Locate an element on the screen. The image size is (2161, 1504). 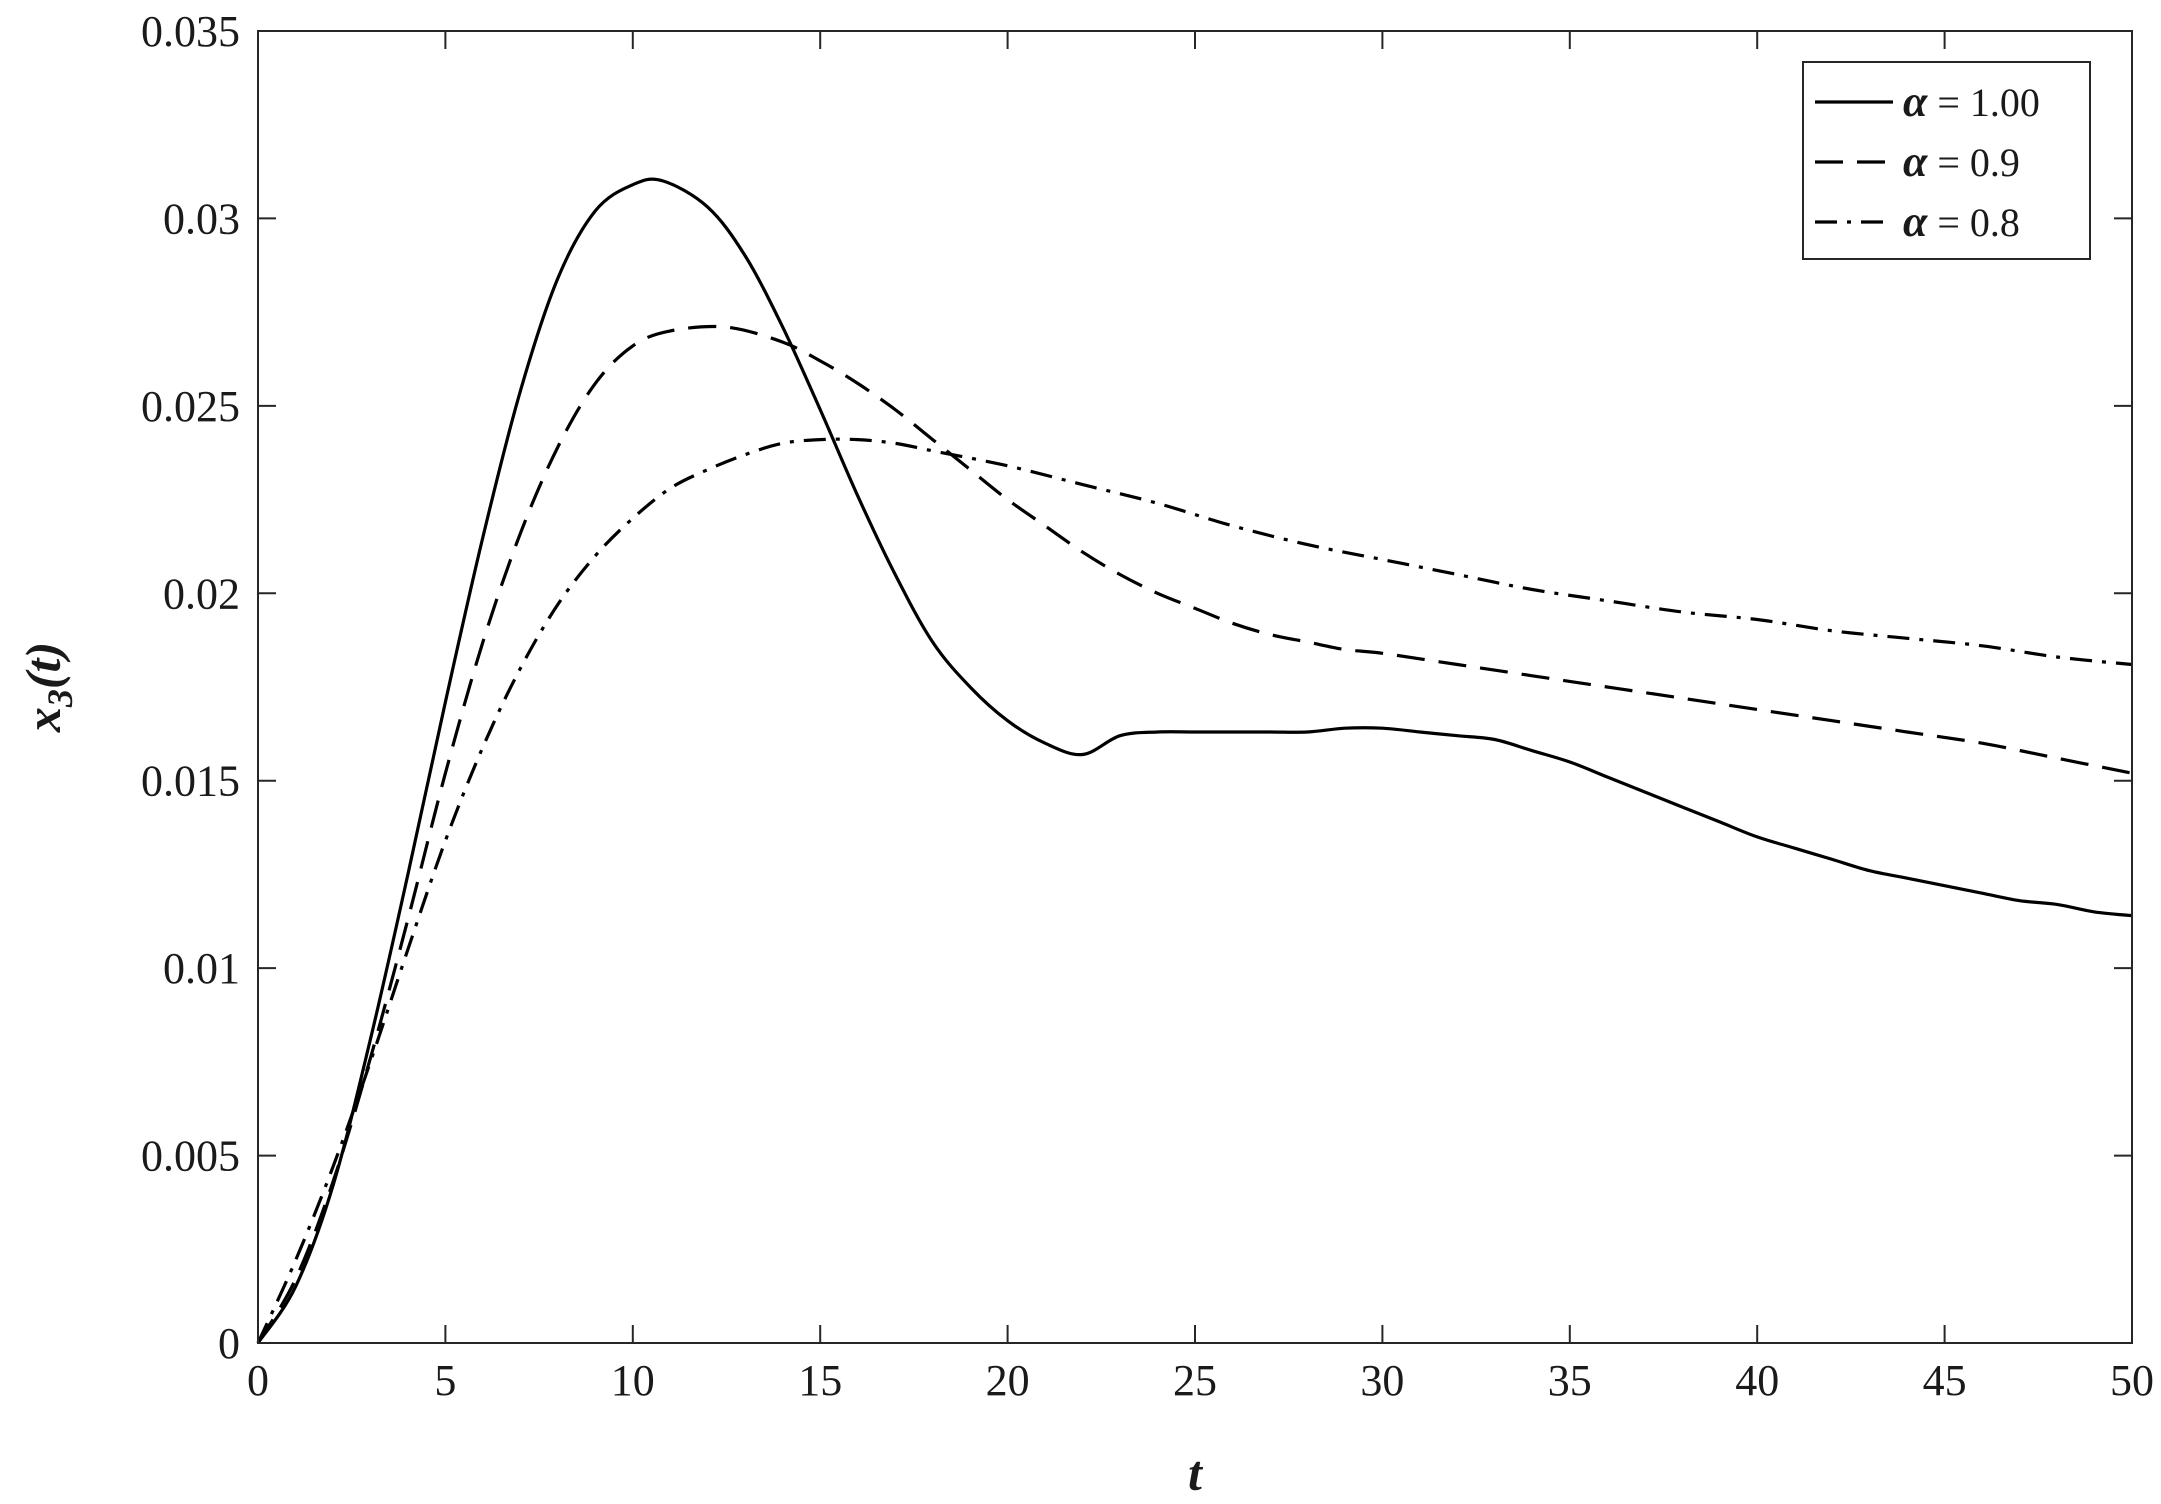
y-tick-label: 0.01 is located at coordinates (201, 968).